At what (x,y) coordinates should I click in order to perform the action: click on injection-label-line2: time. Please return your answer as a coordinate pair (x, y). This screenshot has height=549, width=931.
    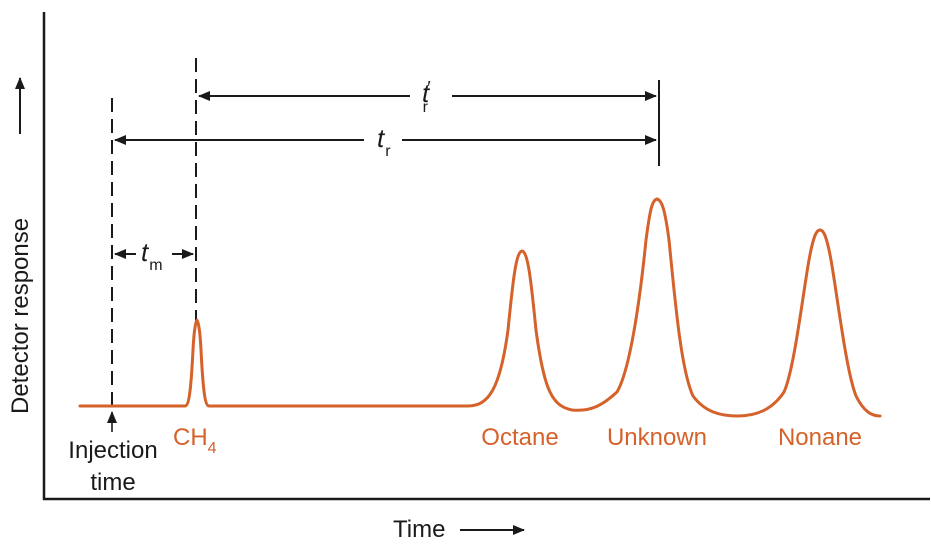
    Looking at the image, I should click on (112, 482).